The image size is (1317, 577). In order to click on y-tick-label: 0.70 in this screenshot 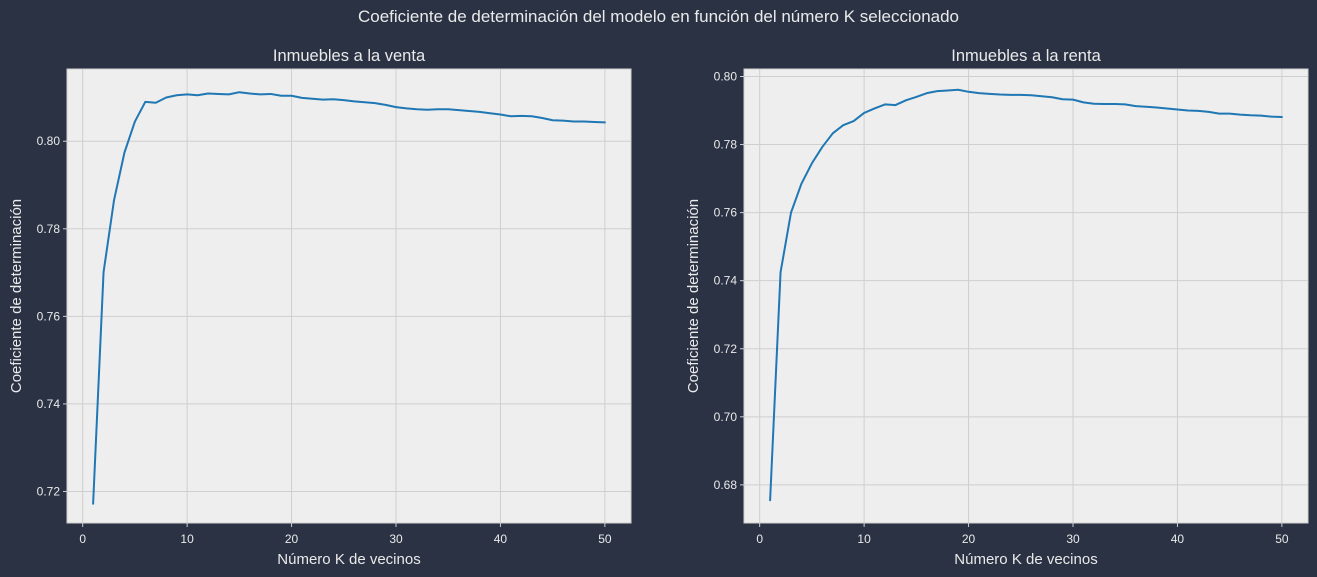, I will do `click(726, 417)`.